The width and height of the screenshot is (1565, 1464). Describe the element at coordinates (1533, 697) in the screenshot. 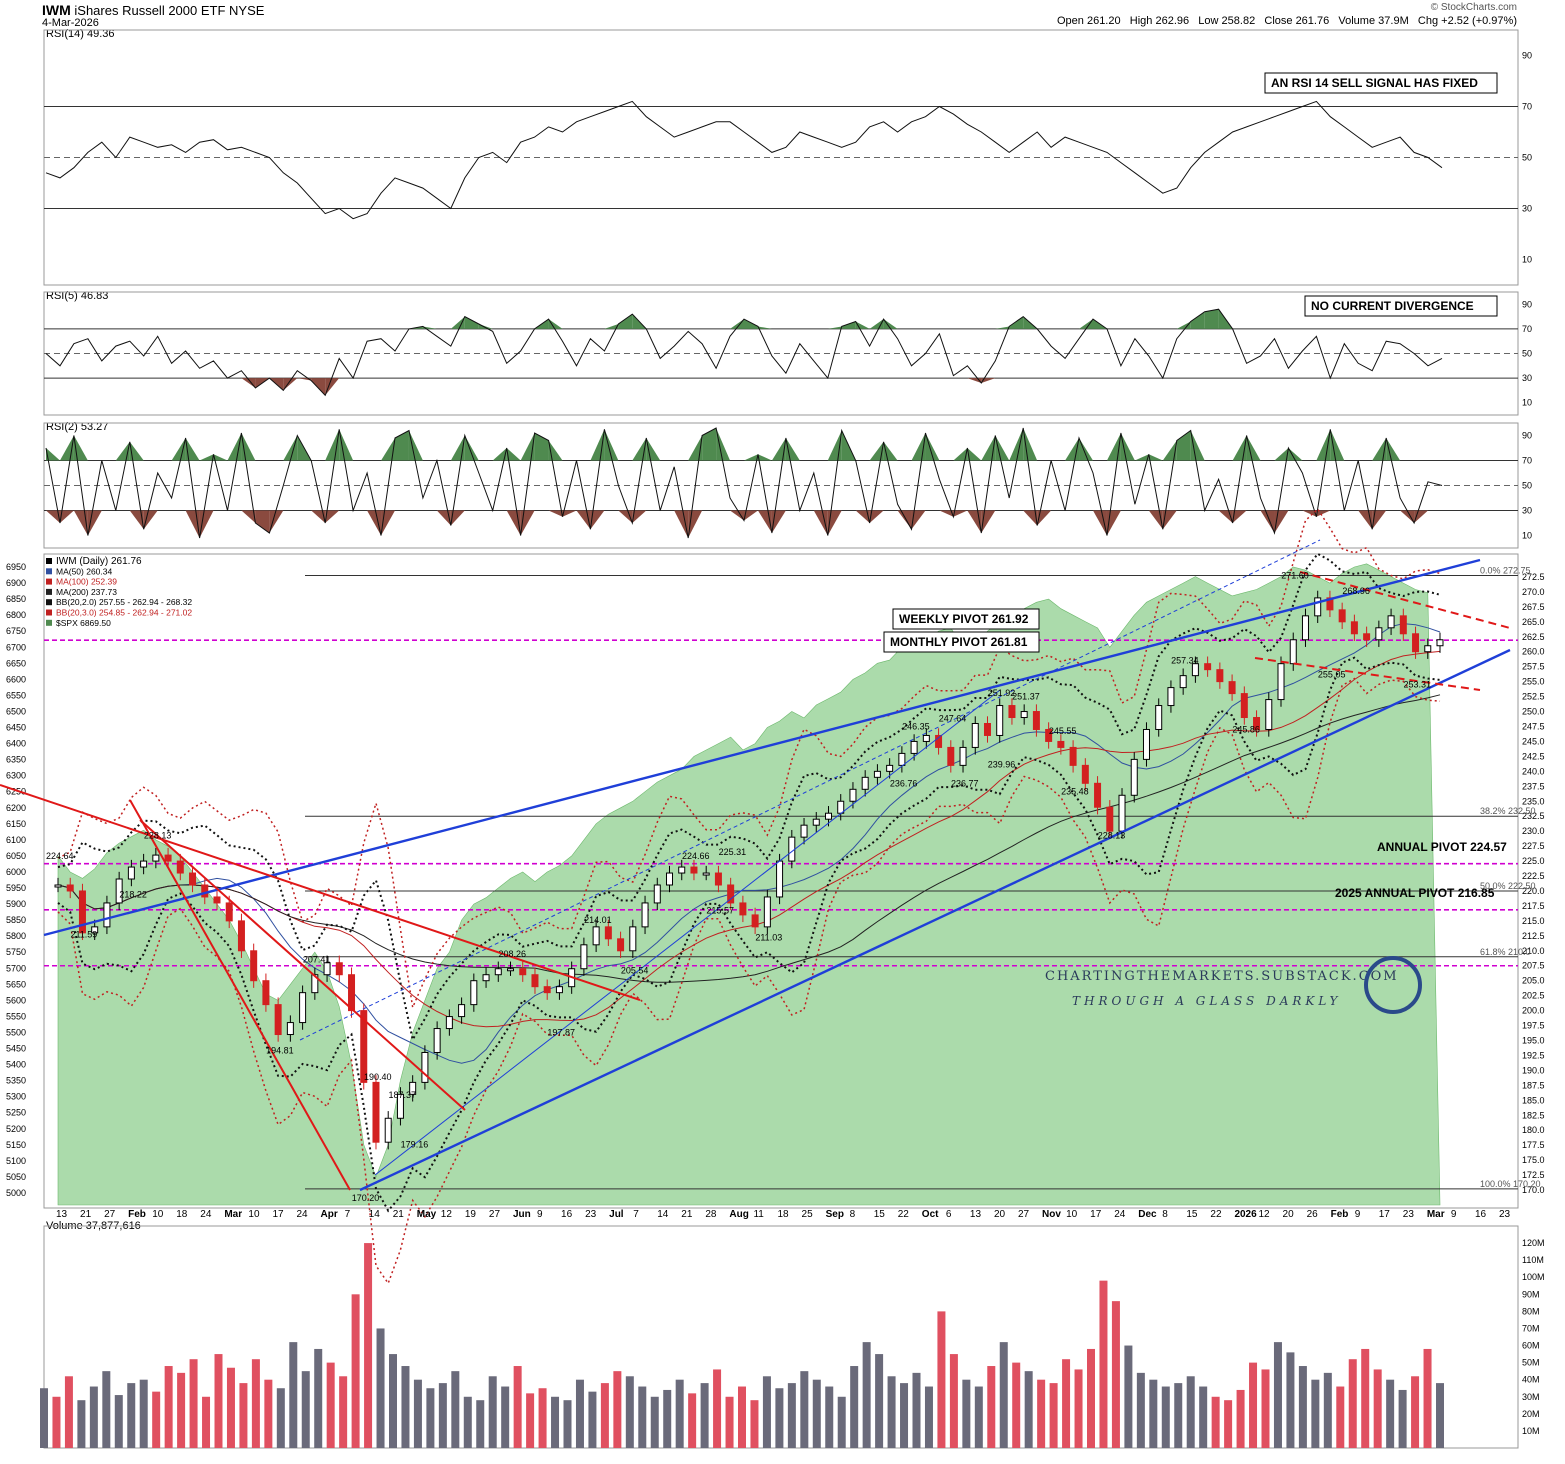

I see `price-tick-label: 252.5` at that location.